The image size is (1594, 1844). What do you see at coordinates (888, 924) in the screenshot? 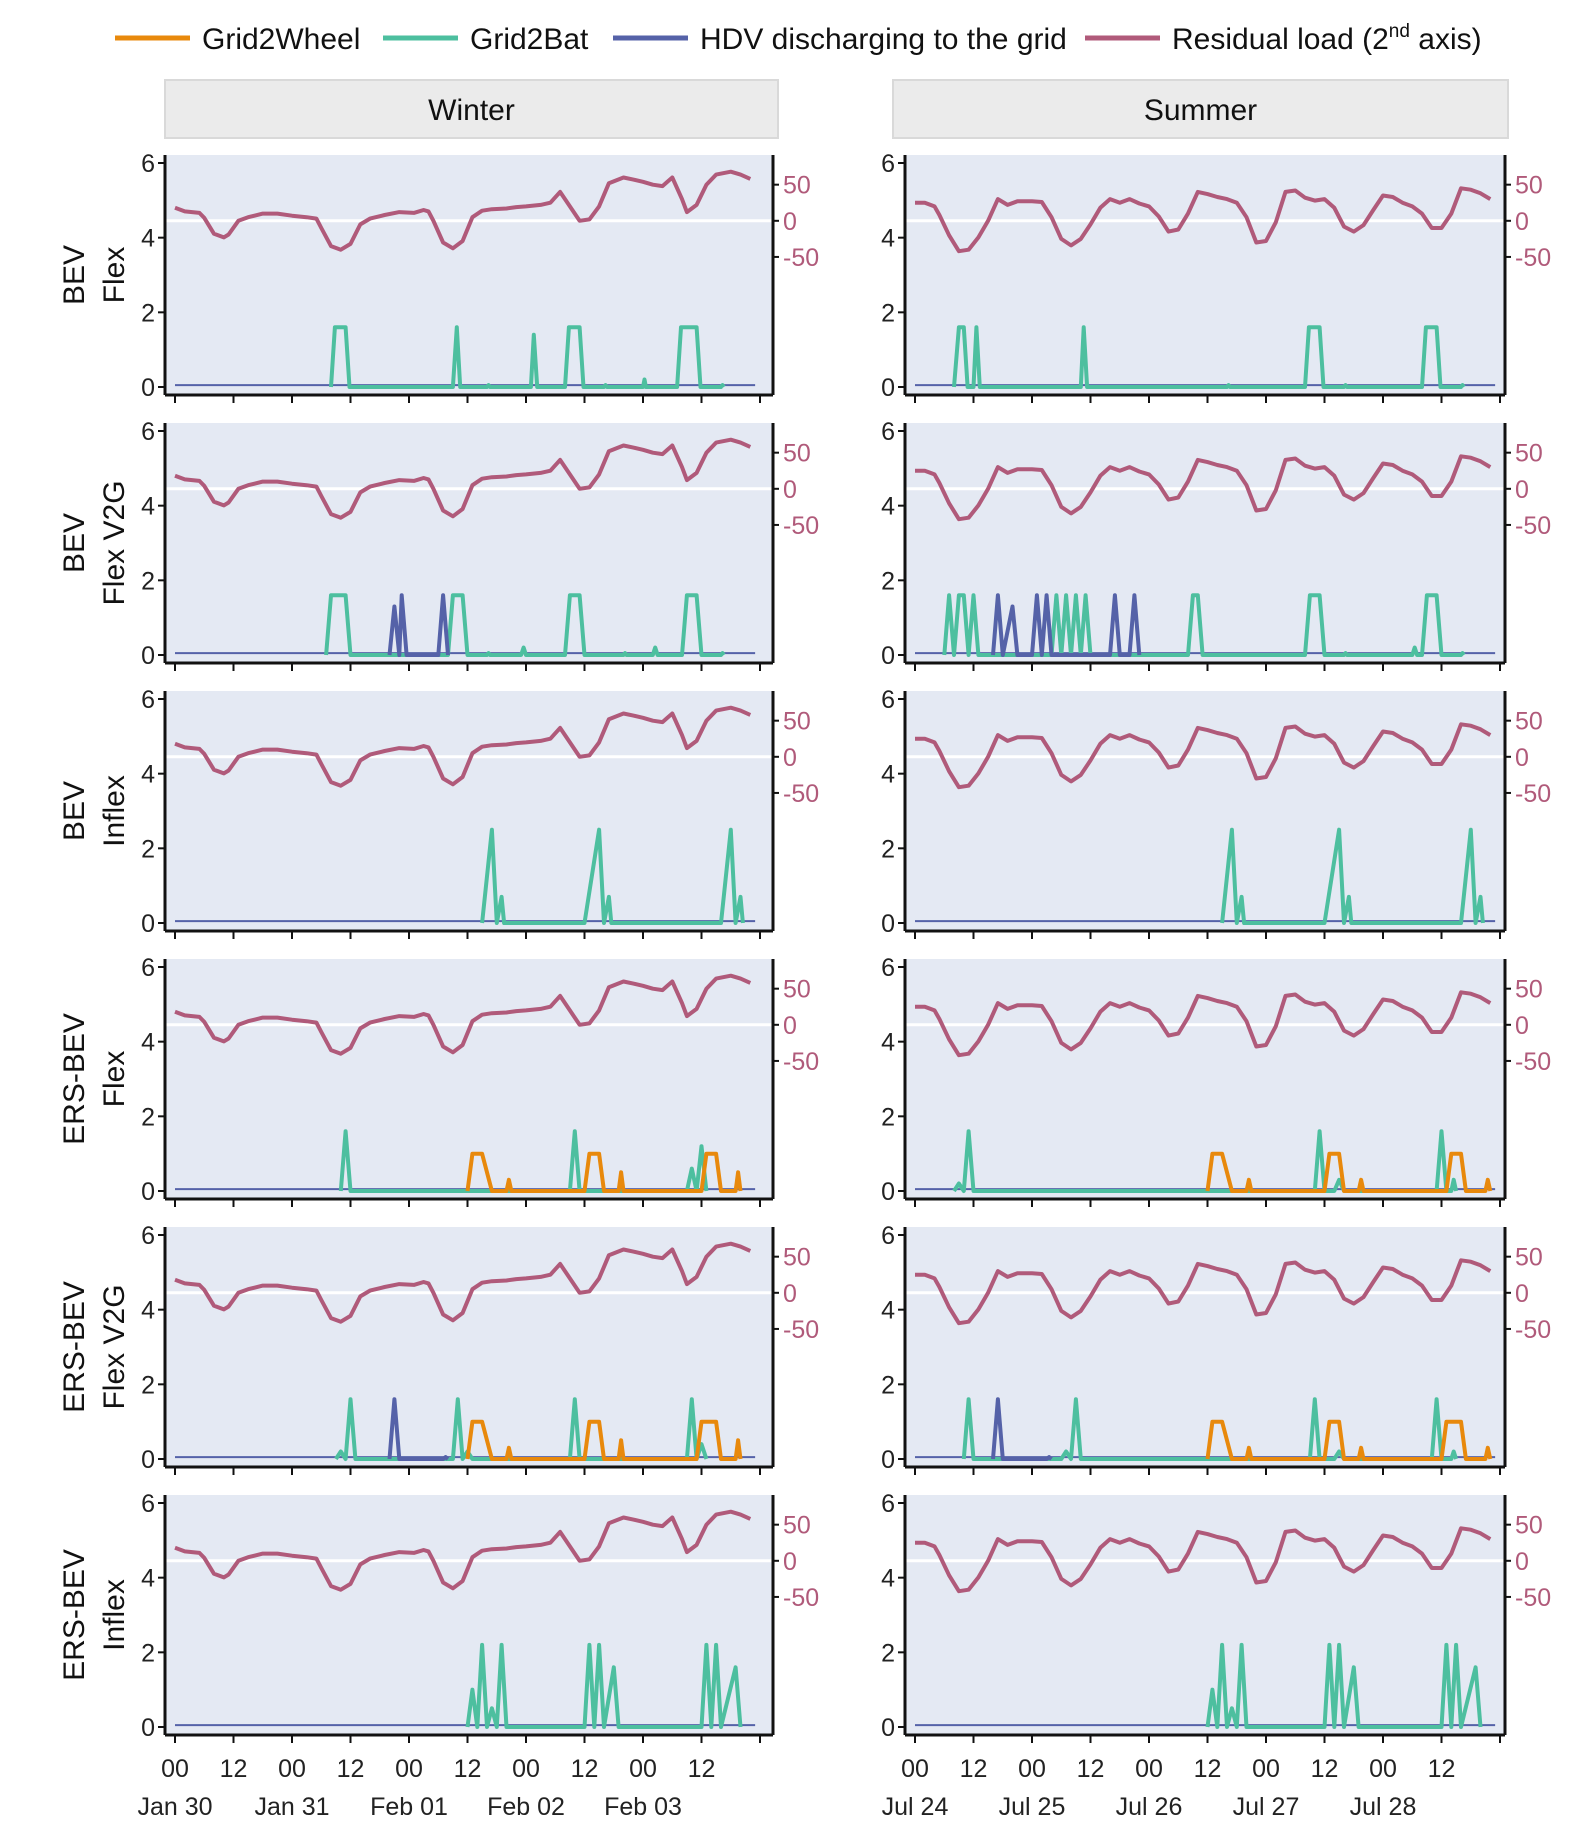
I see `panel-bev_inflex-summer-ytick-label-0: 0` at bounding box center [888, 924].